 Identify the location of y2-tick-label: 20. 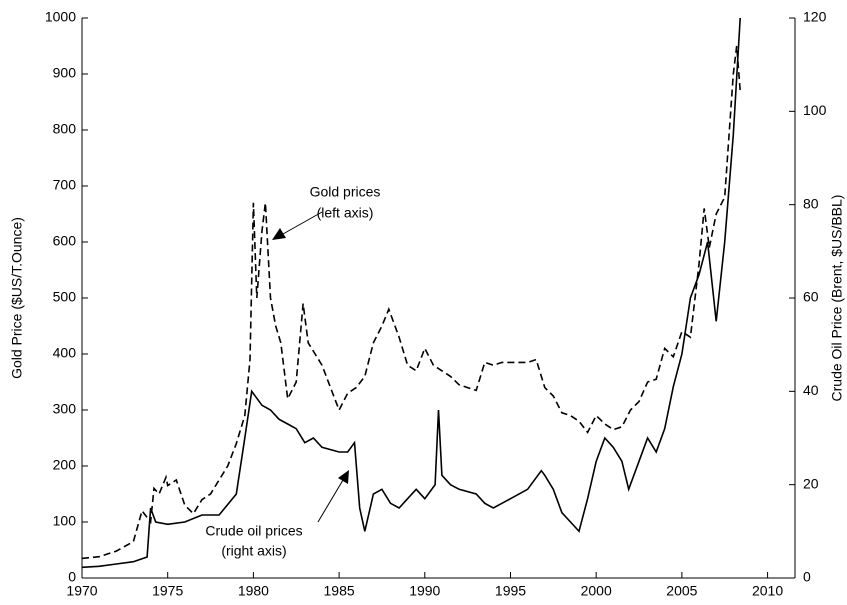
(811, 483).